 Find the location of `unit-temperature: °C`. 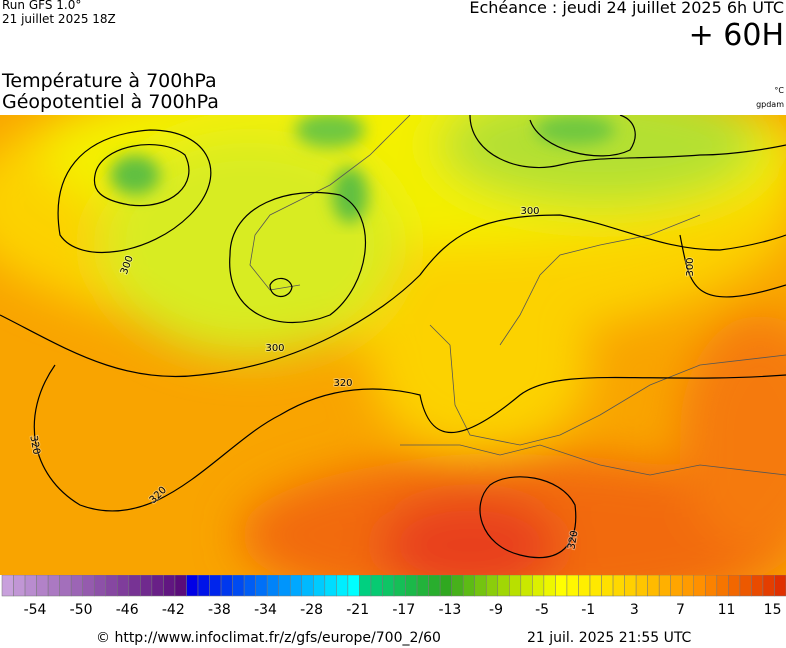

unit-temperature: °C is located at coordinates (779, 90).